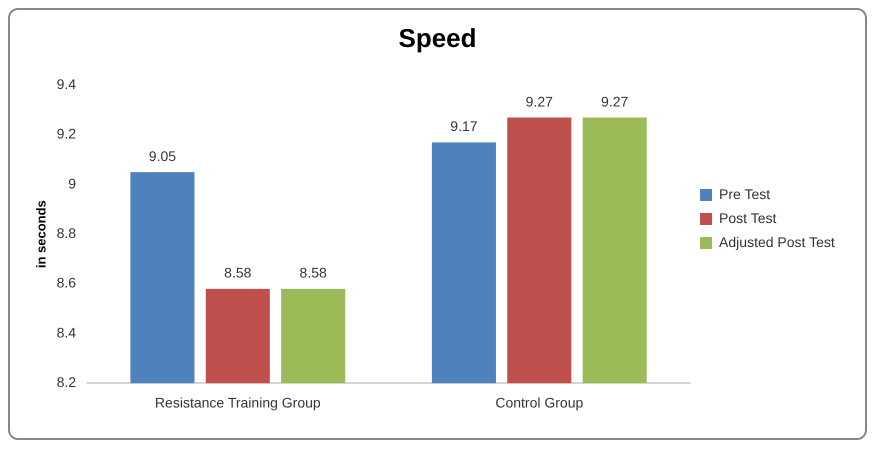 This screenshot has height=452, width=879. I want to click on data-label: 9.05, so click(162, 156).